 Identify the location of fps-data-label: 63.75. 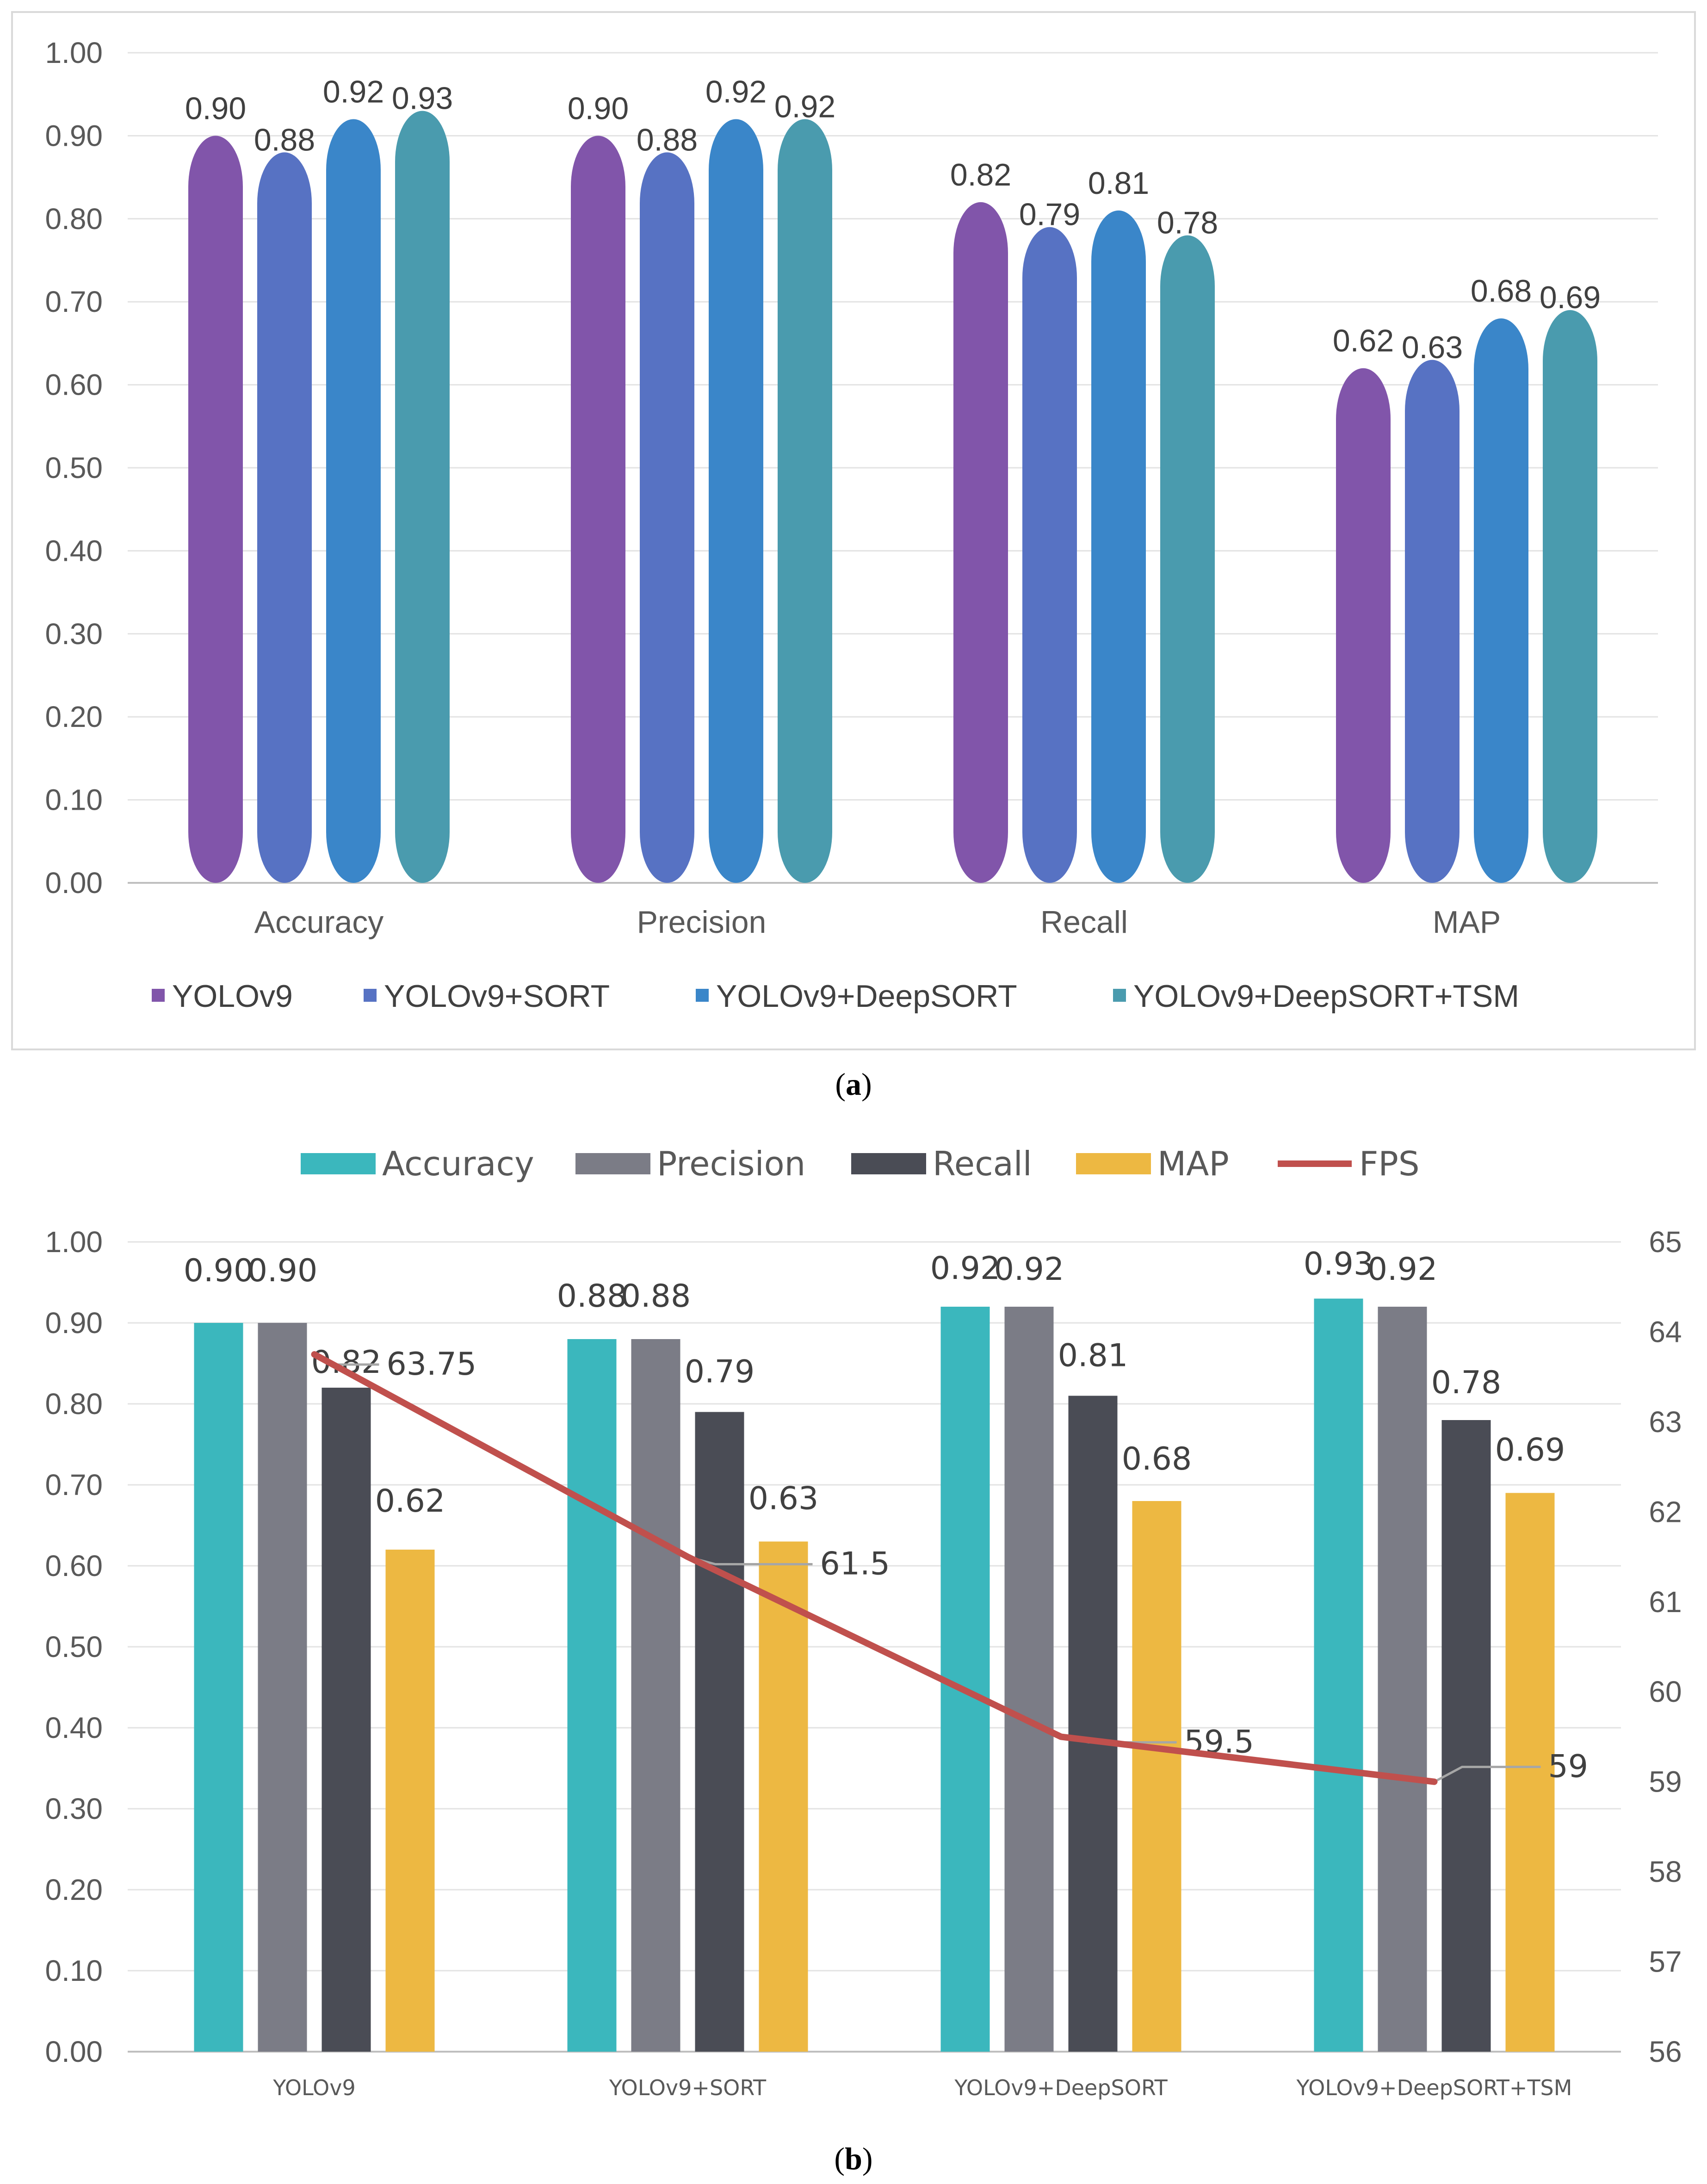
(432, 1364).